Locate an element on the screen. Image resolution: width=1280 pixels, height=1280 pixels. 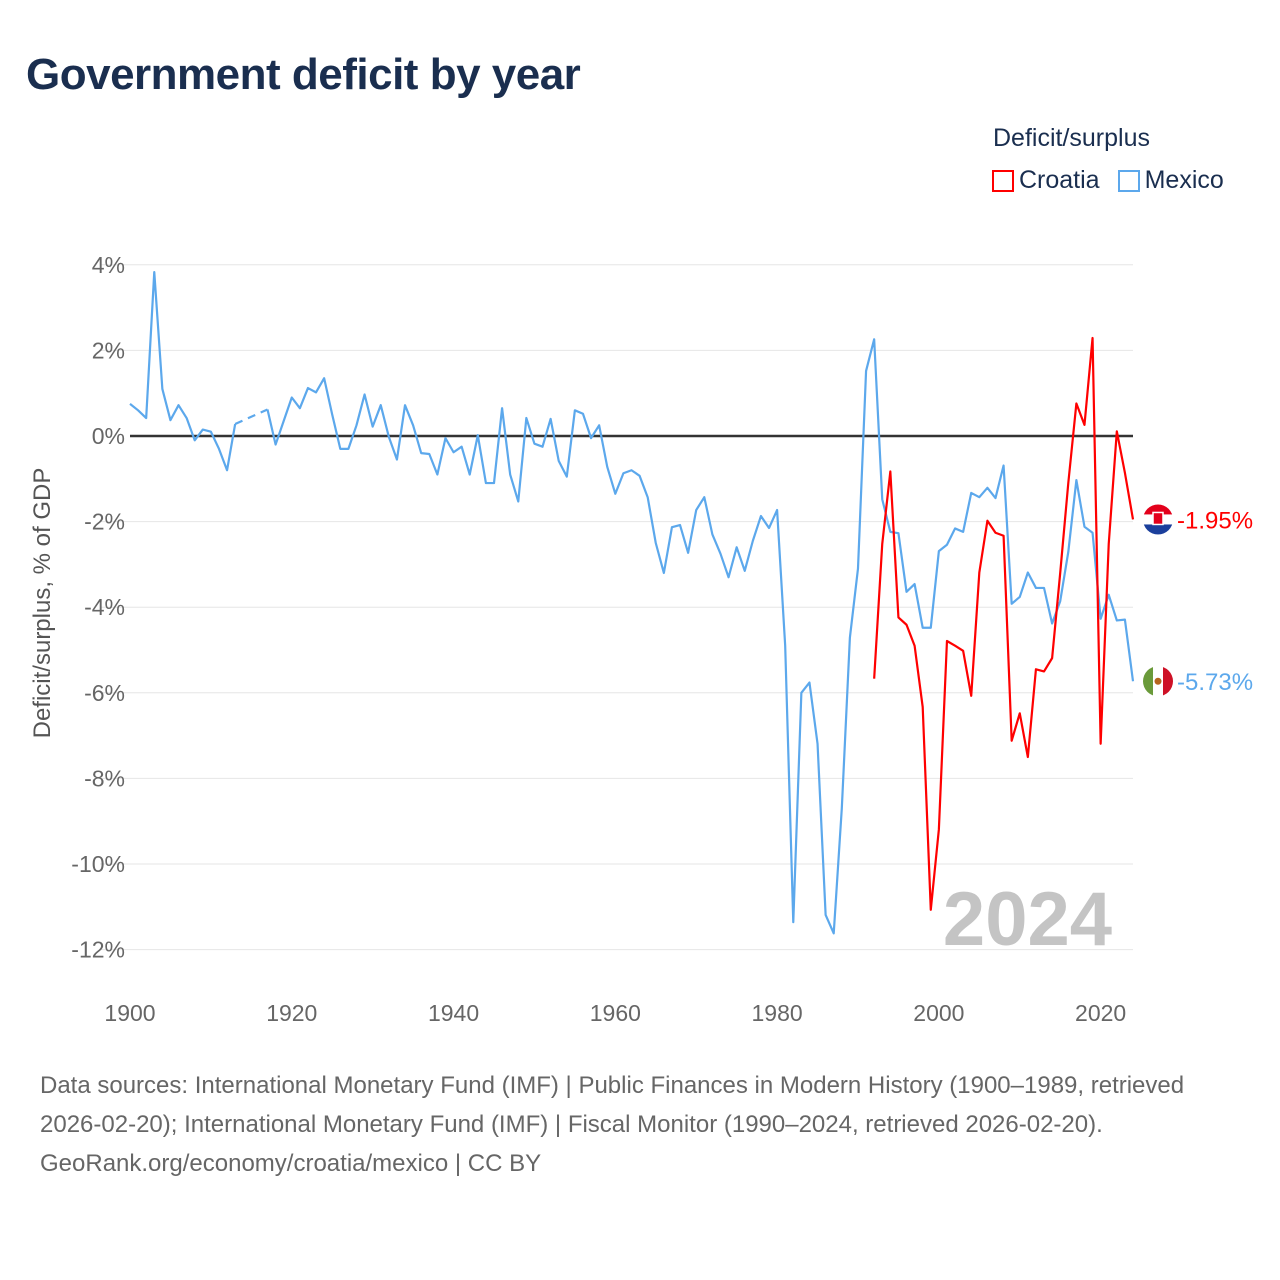
legend-swatch-mexico is located at coordinates (1128, 180).